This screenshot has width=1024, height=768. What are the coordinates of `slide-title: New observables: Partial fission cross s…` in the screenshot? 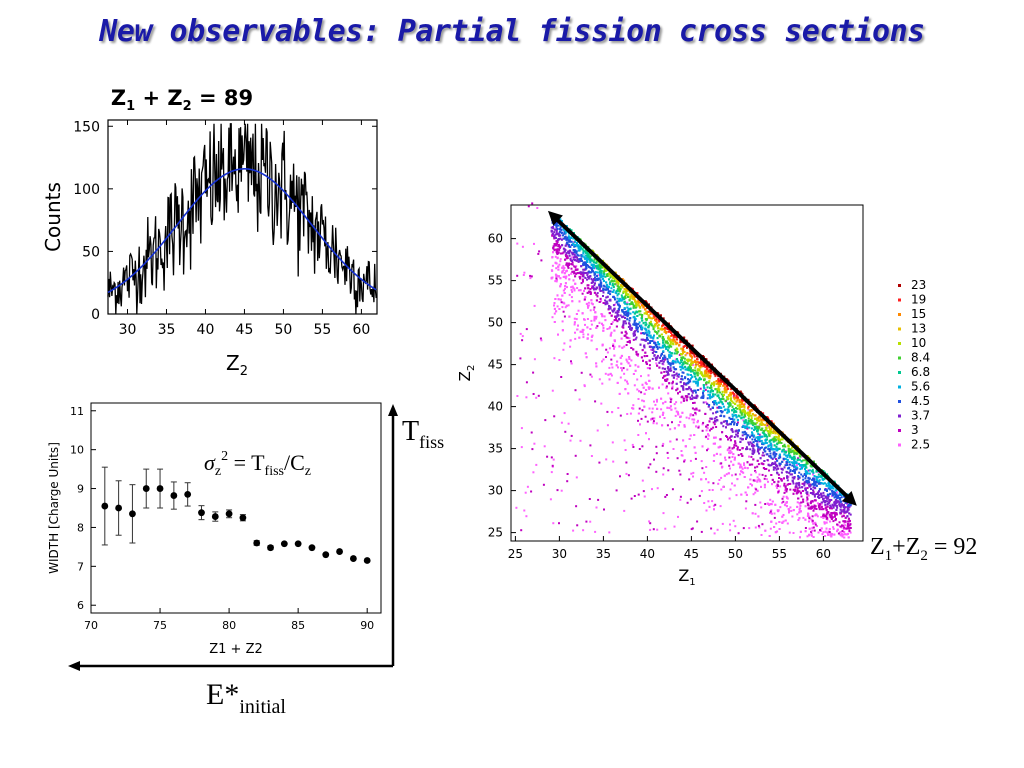 It's located at (512, 31).